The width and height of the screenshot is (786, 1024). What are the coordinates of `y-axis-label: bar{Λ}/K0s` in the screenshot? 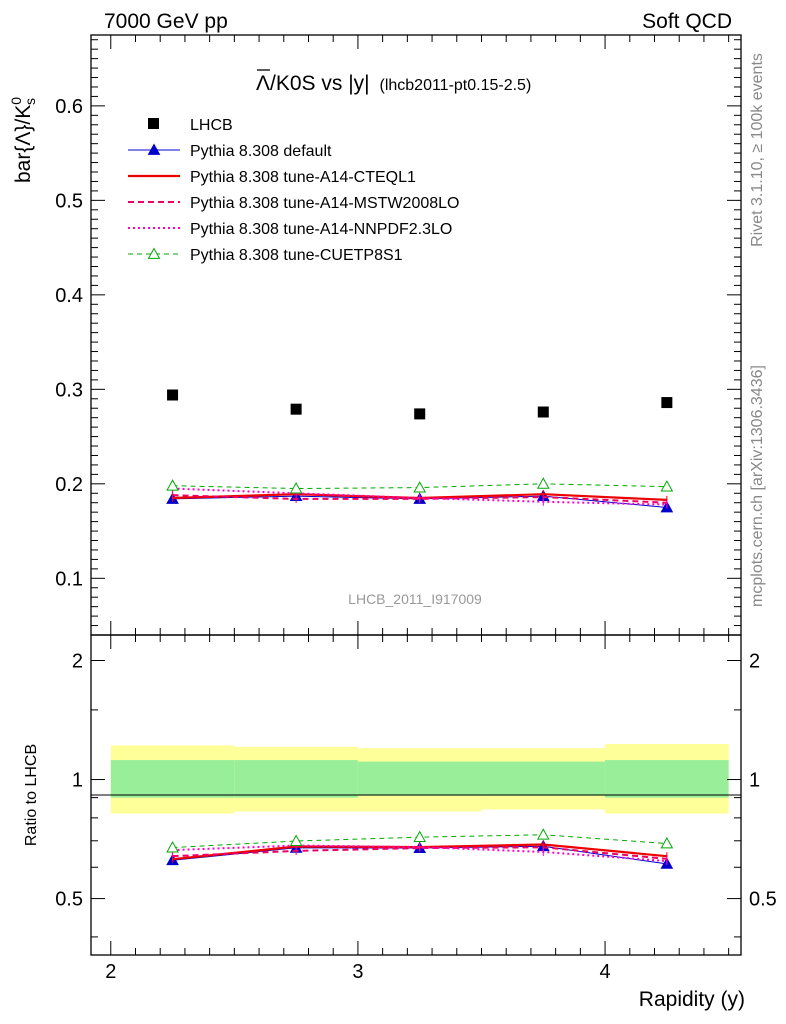 It's located at (23, 140).